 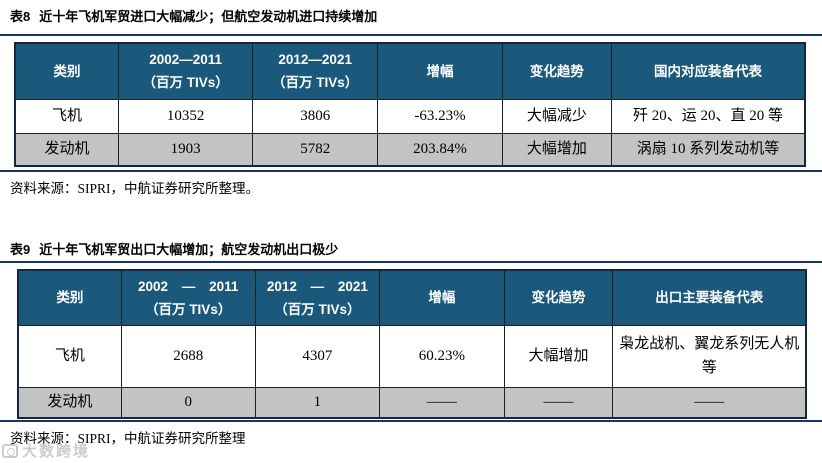 What do you see at coordinates (709, 297) in the screenshot?
I see `table9-header-equipment: 出口主要装备代表` at bounding box center [709, 297].